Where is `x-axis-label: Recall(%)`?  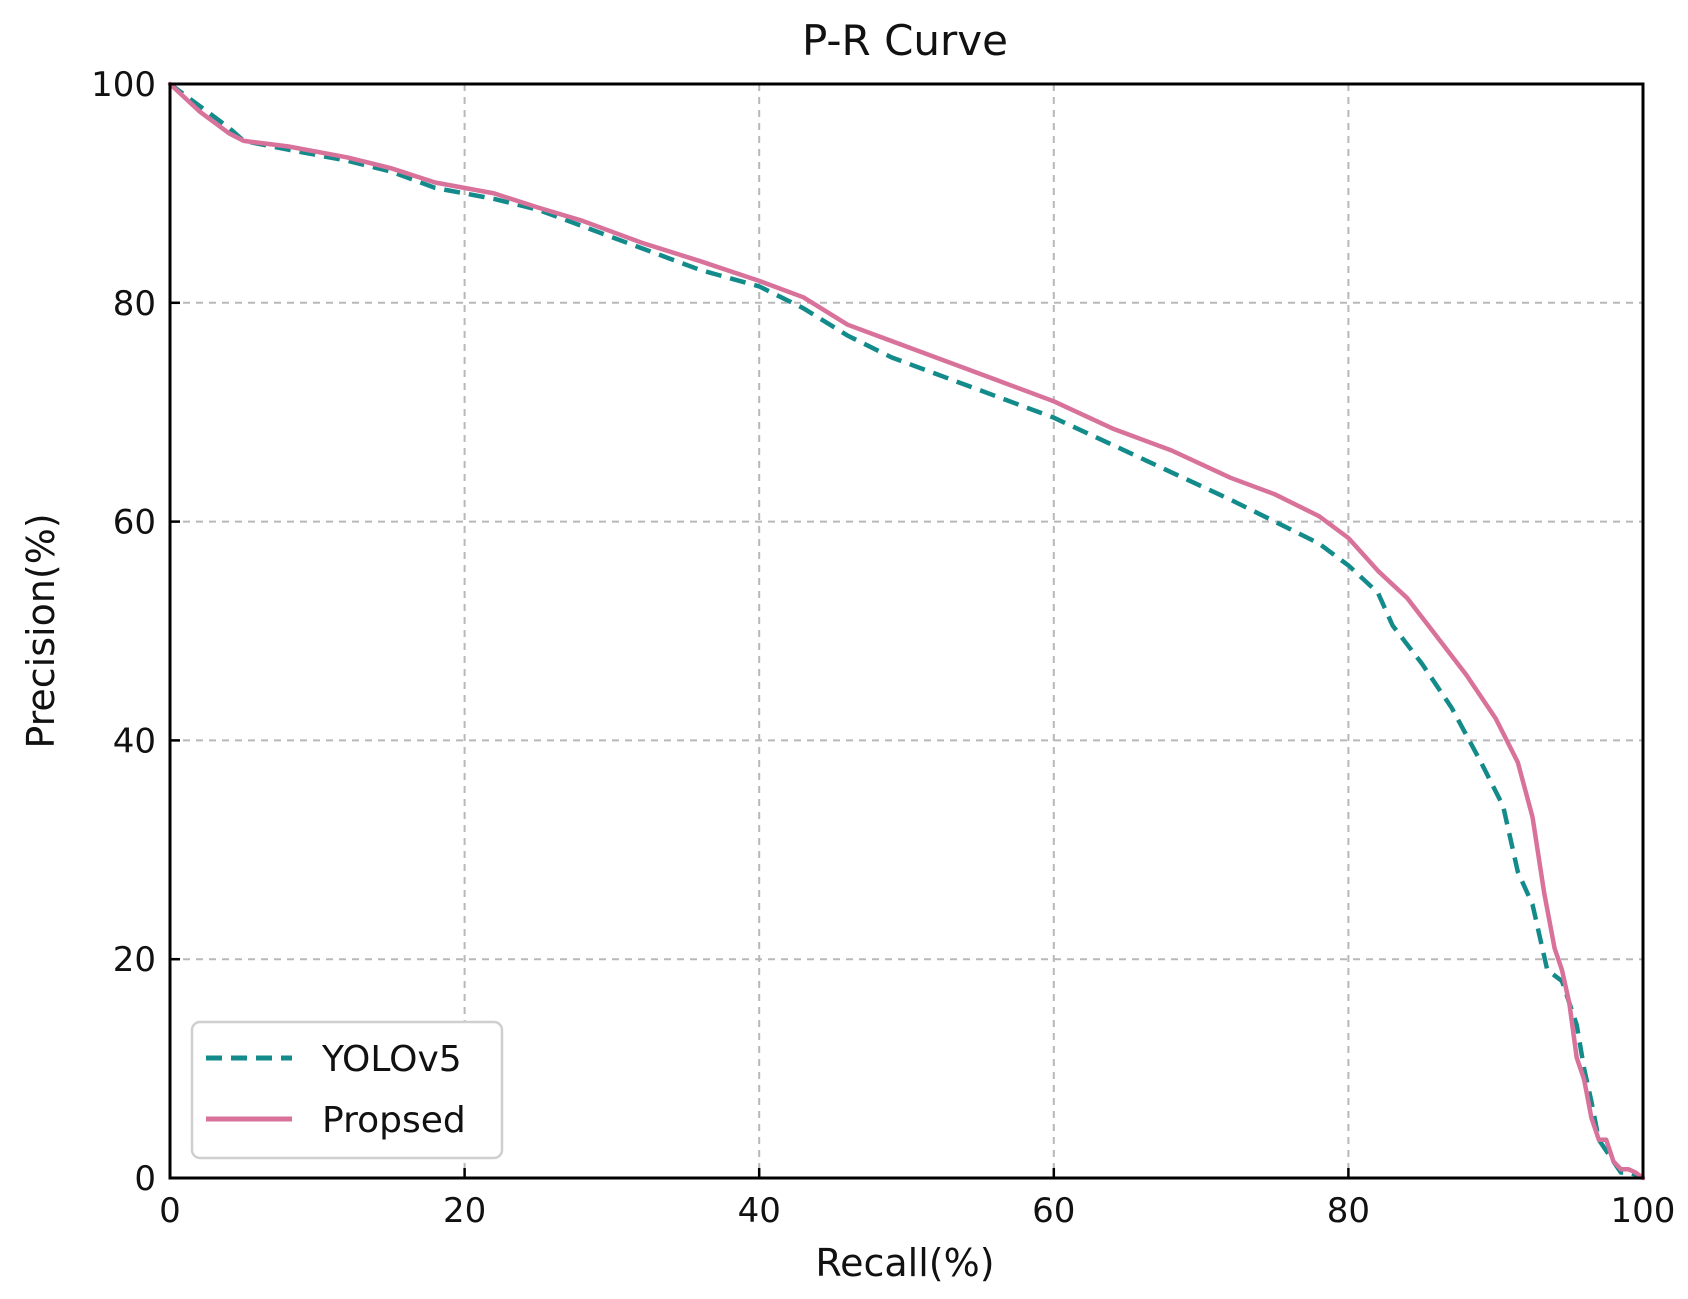 x-axis-label: Recall(%) is located at coordinates (904, 1263).